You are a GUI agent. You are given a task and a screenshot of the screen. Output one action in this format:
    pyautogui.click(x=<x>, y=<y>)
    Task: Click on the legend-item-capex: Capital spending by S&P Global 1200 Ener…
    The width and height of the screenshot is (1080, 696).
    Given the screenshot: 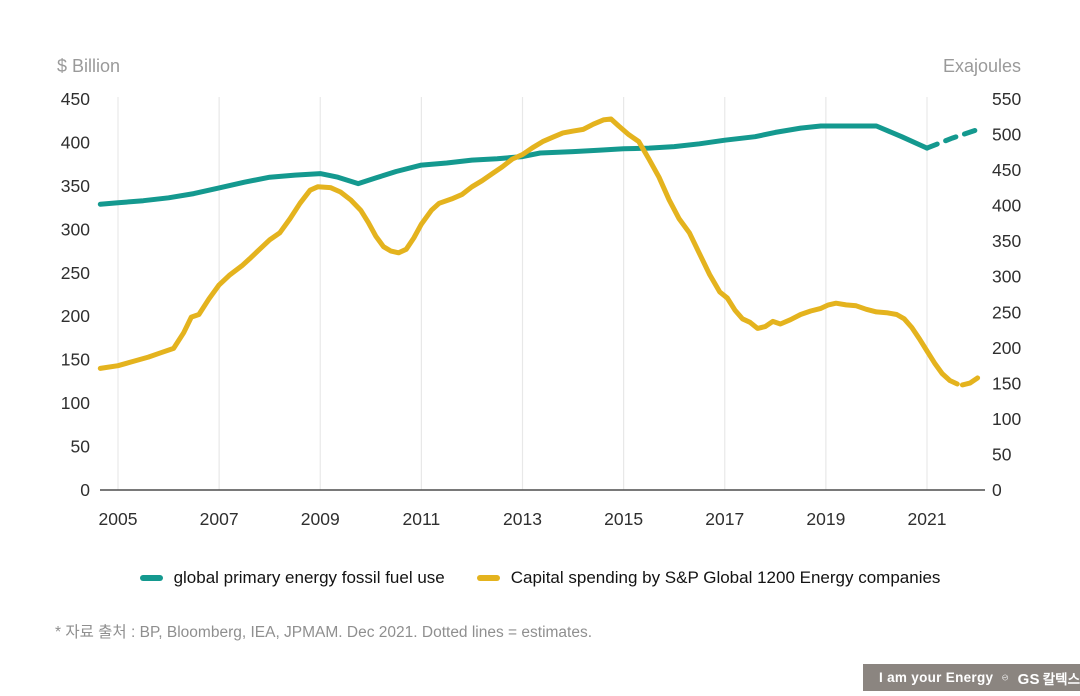 What is the action you would take?
    pyautogui.click(x=708, y=578)
    